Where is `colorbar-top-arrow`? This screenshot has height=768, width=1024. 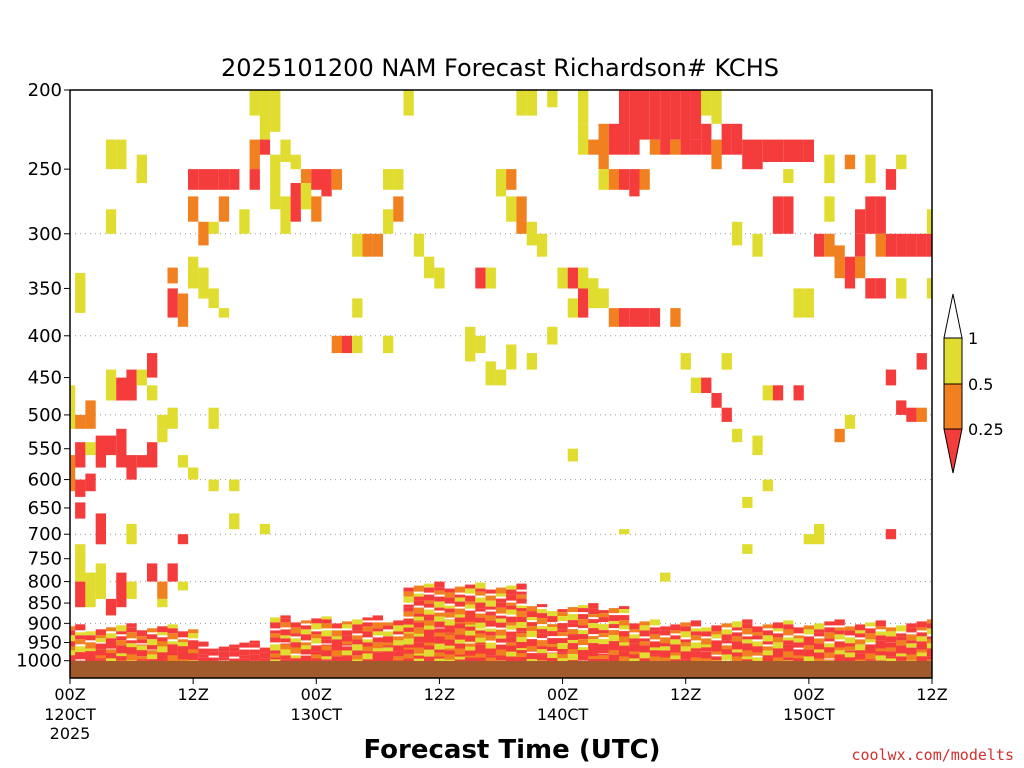 colorbar-top-arrow is located at coordinates (953, 316).